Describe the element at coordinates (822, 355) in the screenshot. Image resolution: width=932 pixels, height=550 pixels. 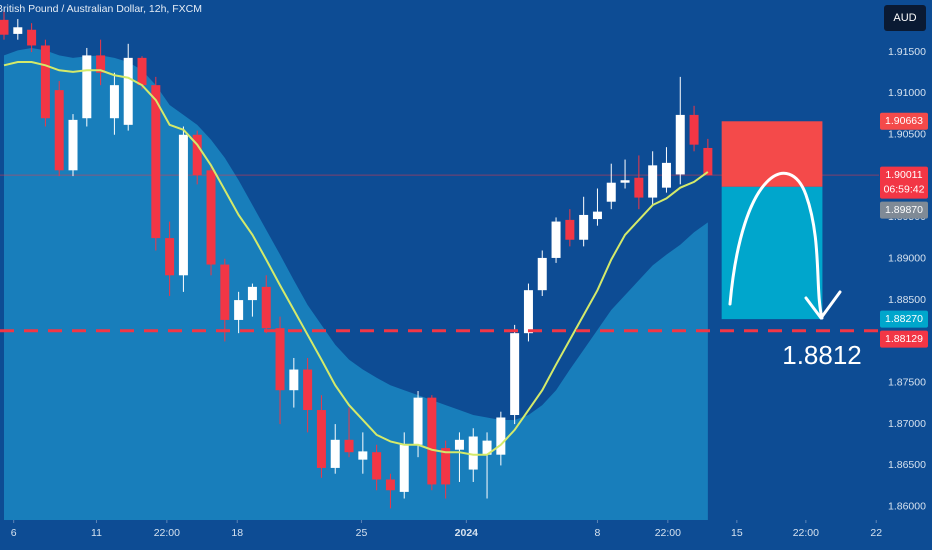
I see `target-annotation: 1.8812` at that location.